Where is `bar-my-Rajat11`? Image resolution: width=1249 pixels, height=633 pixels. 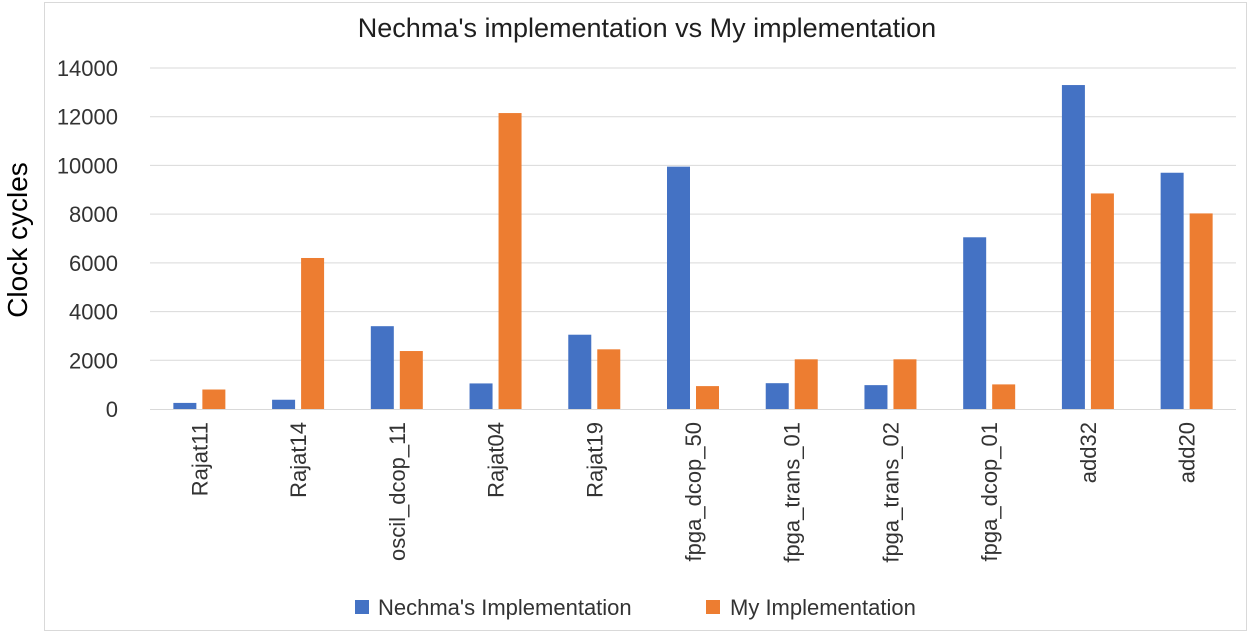 bar-my-Rajat11 is located at coordinates (214, 399).